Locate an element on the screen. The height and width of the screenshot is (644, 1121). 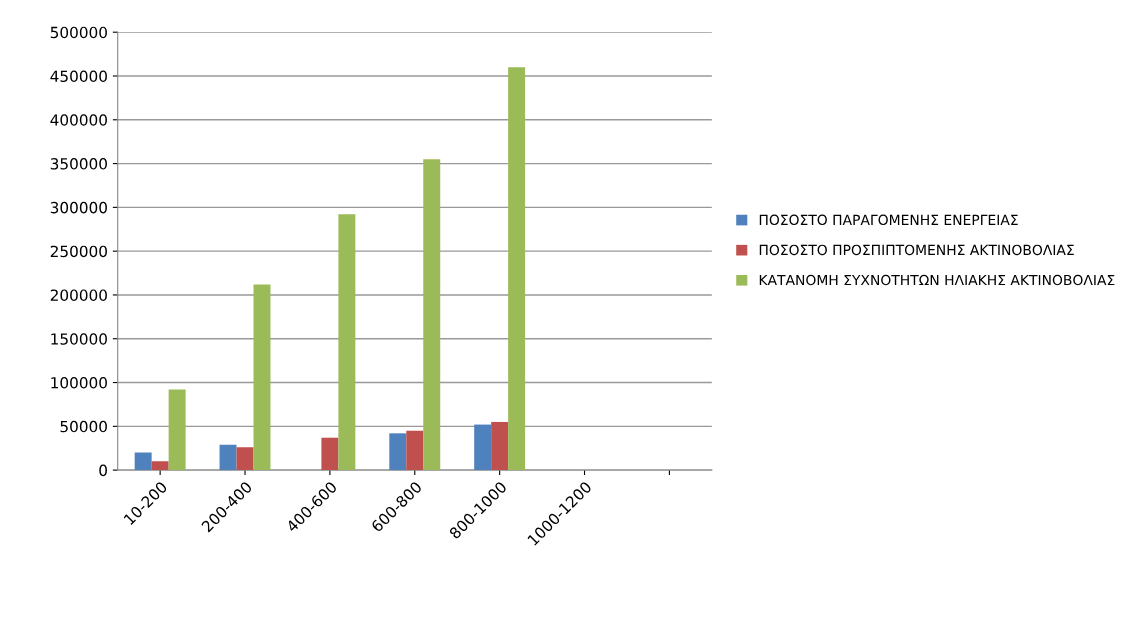
y-tick-label: 50000 is located at coordinates (83, 426).